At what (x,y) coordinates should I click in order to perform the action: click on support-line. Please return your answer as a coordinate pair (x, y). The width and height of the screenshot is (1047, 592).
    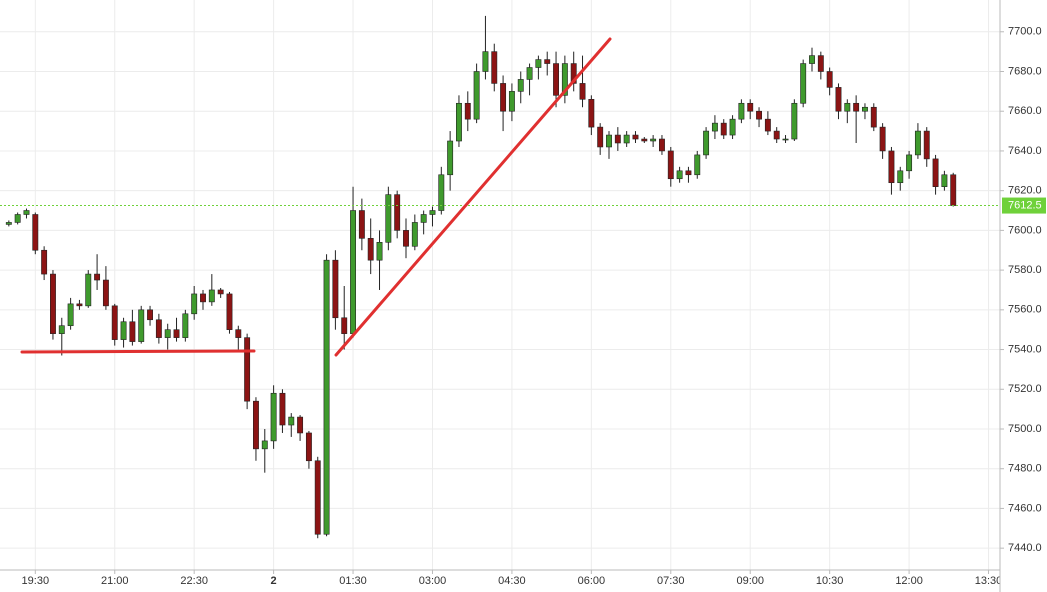
    Looking at the image, I should click on (138, 351).